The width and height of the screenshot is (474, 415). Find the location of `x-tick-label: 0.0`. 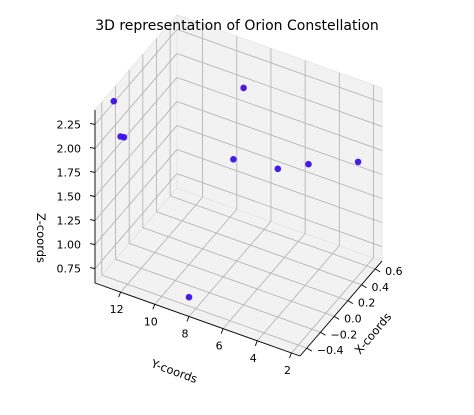

x-tick-label: 0.0 is located at coordinates (353, 318).